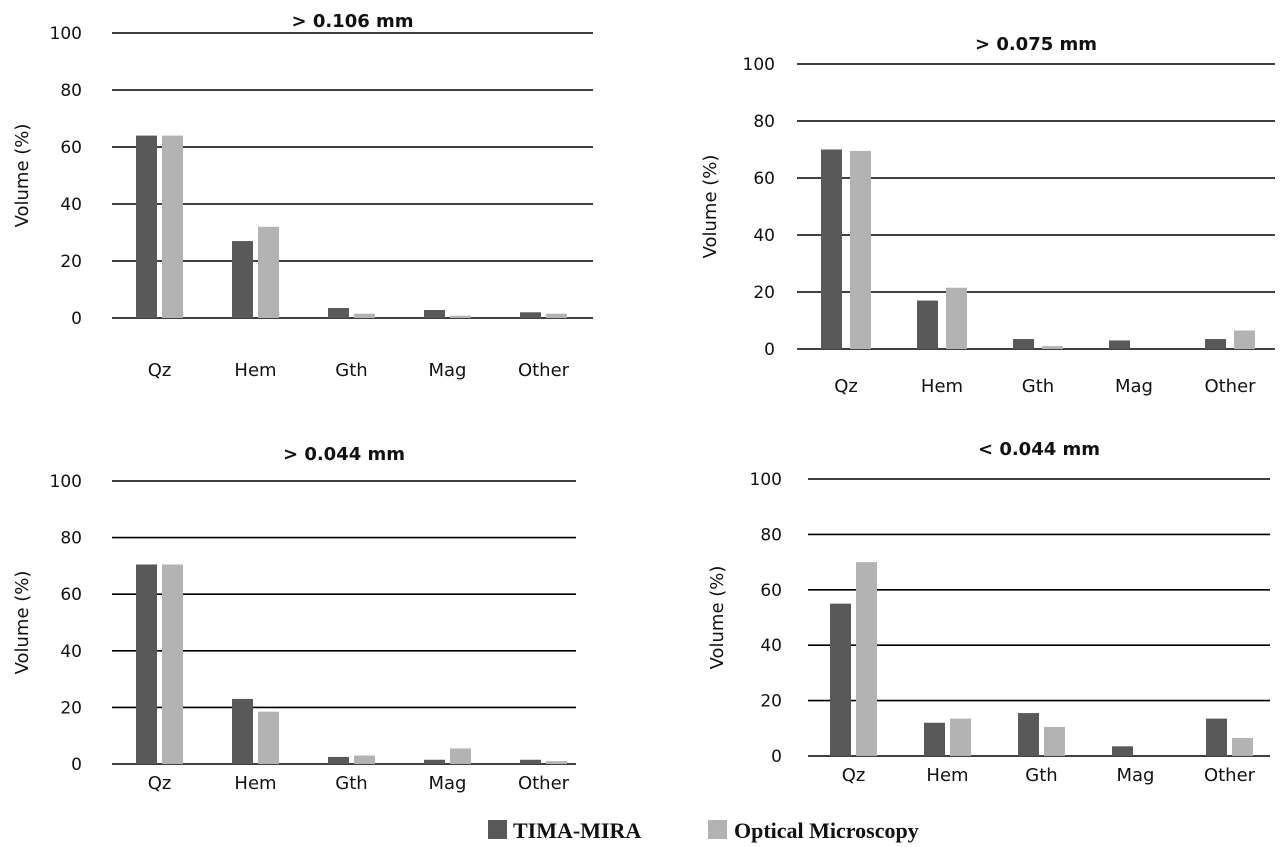 The height and width of the screenshot is (847, 1287). I want to click on legend-swatch-tima-mira, so click(497, 829).